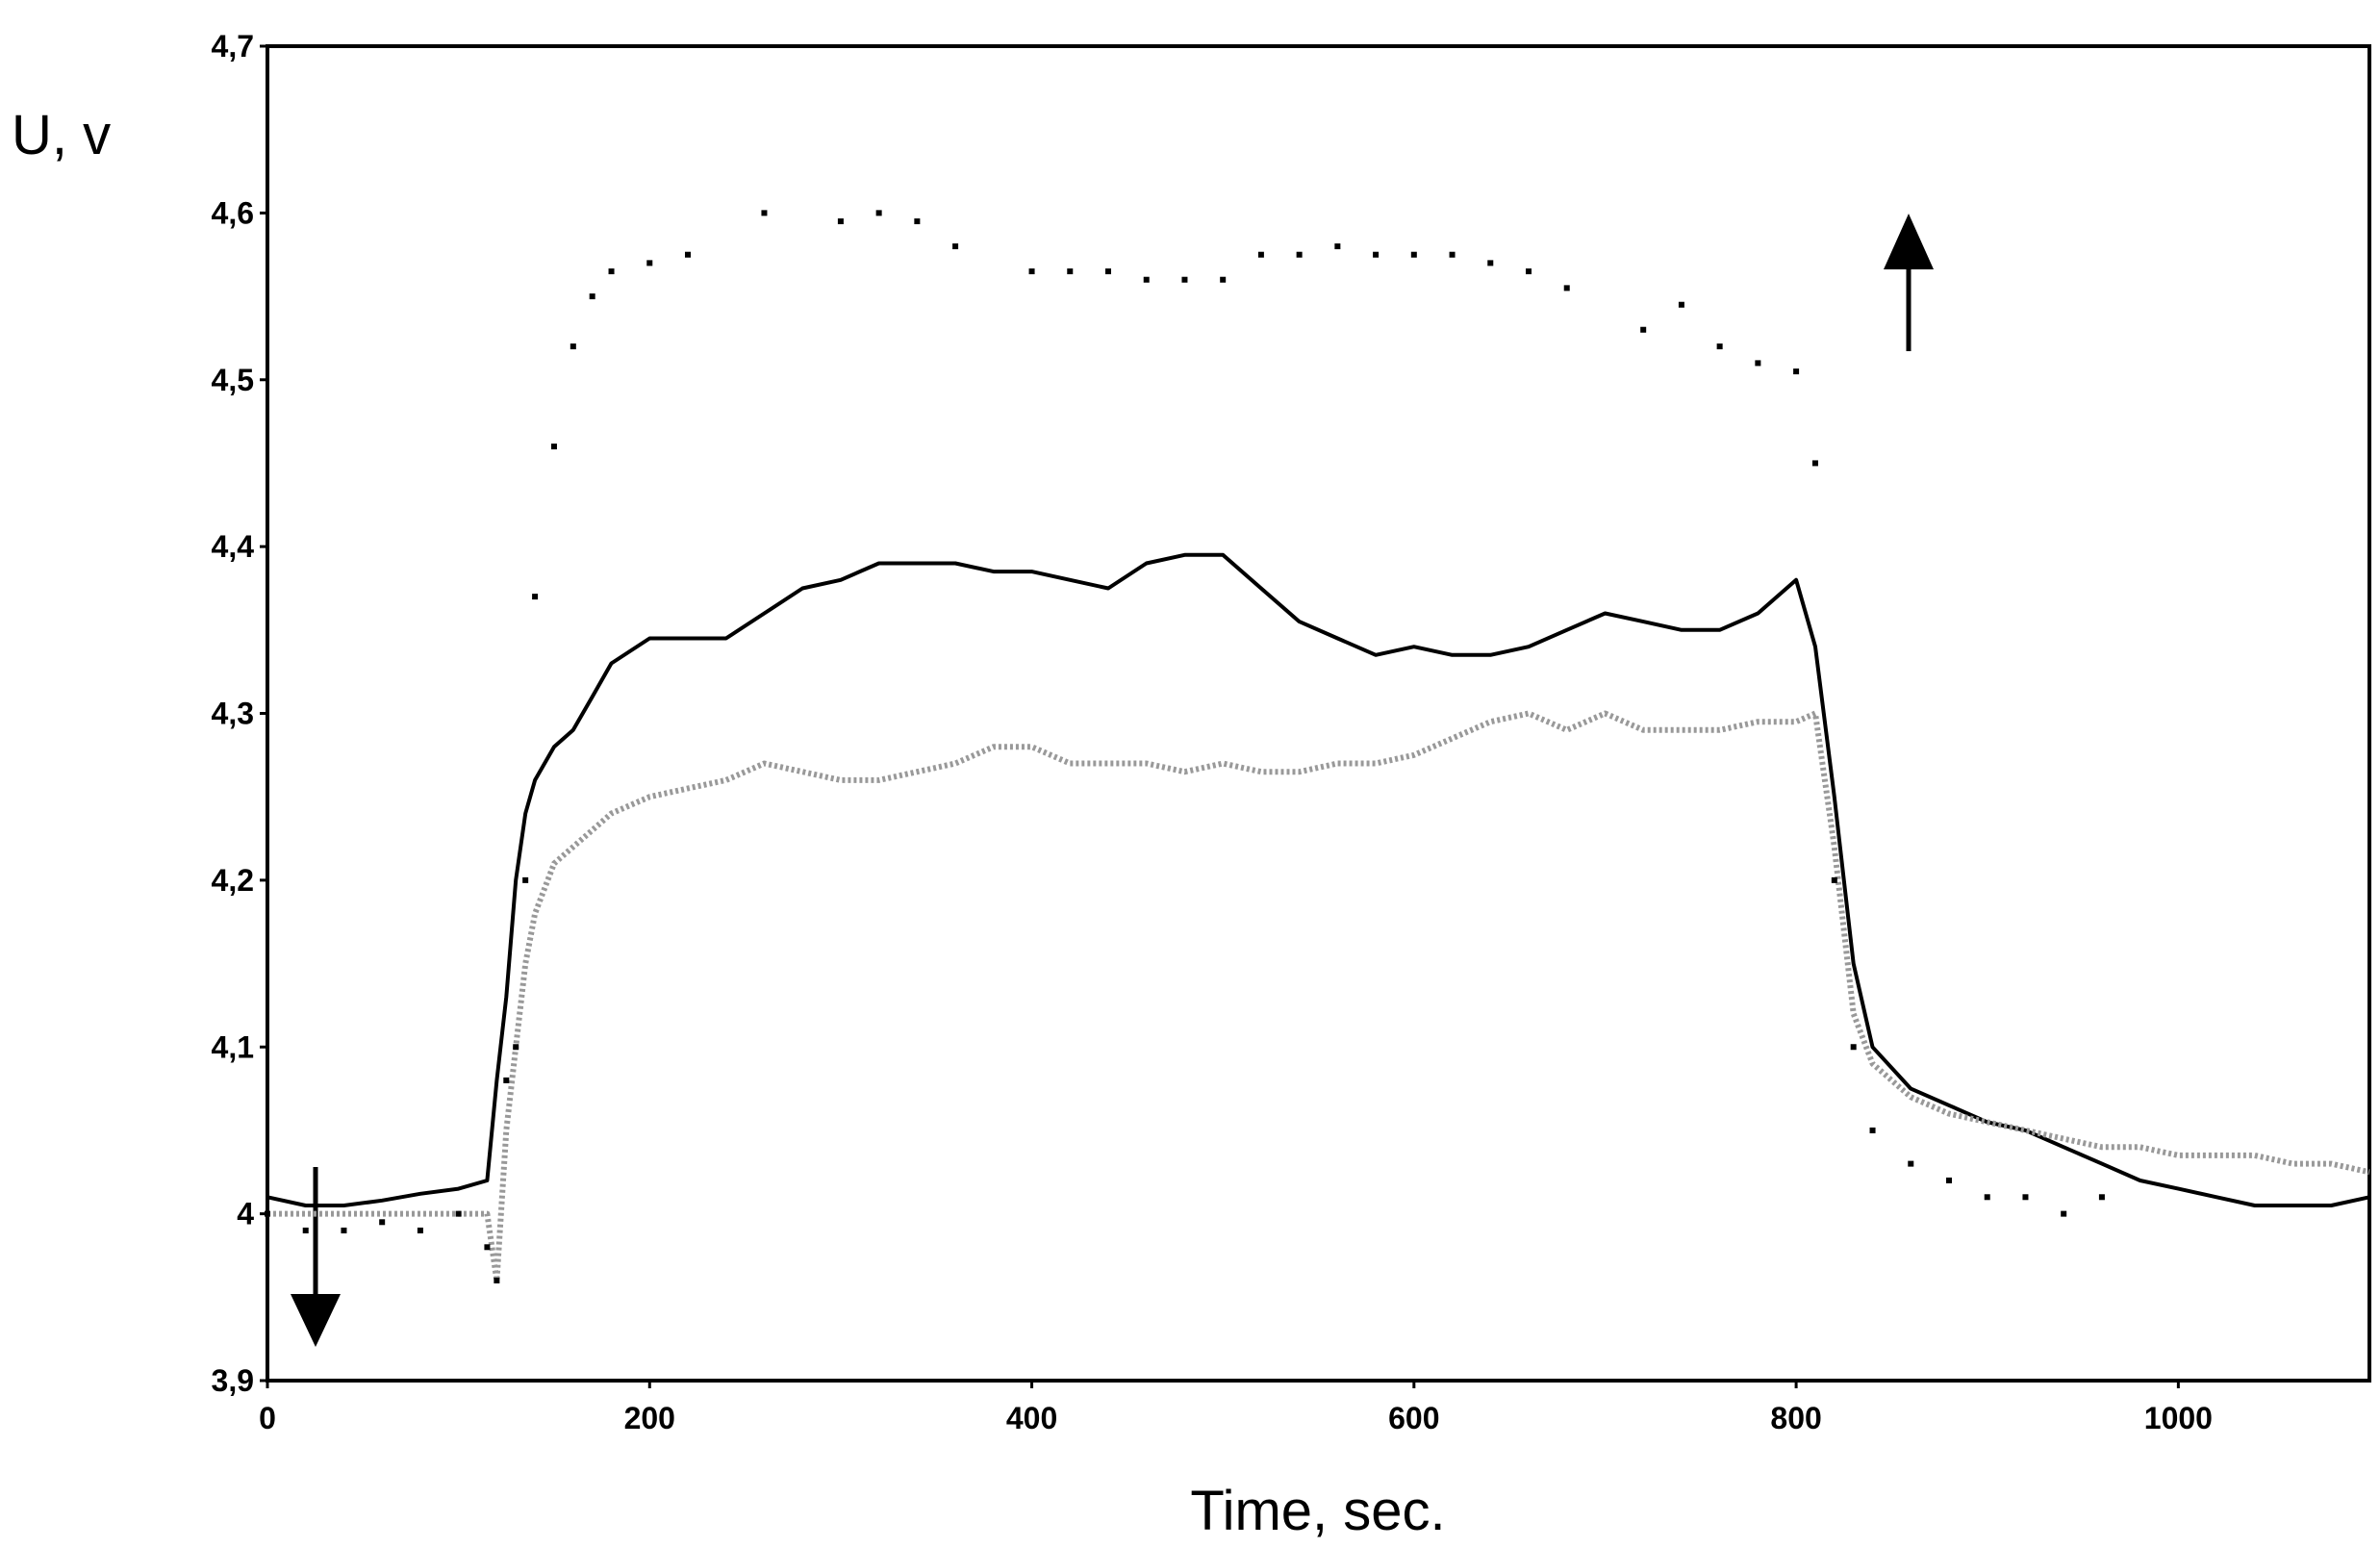 The width and height of the screenshot is (2380, 1548). I want to click on y-tick-label: 4,4, so click(234, 546).